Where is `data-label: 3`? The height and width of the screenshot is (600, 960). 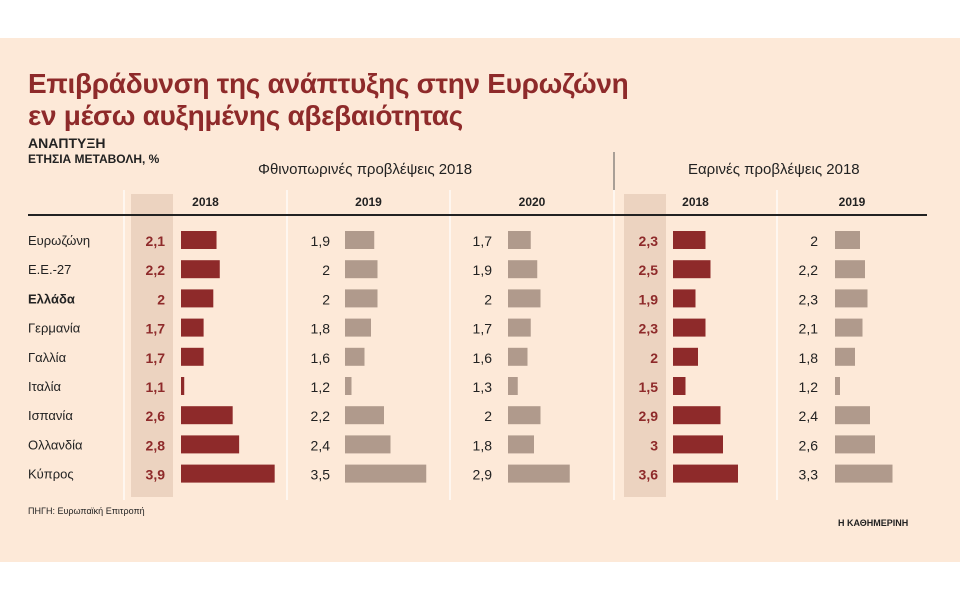
data-label: 3 is located at coordinates (654, 445).